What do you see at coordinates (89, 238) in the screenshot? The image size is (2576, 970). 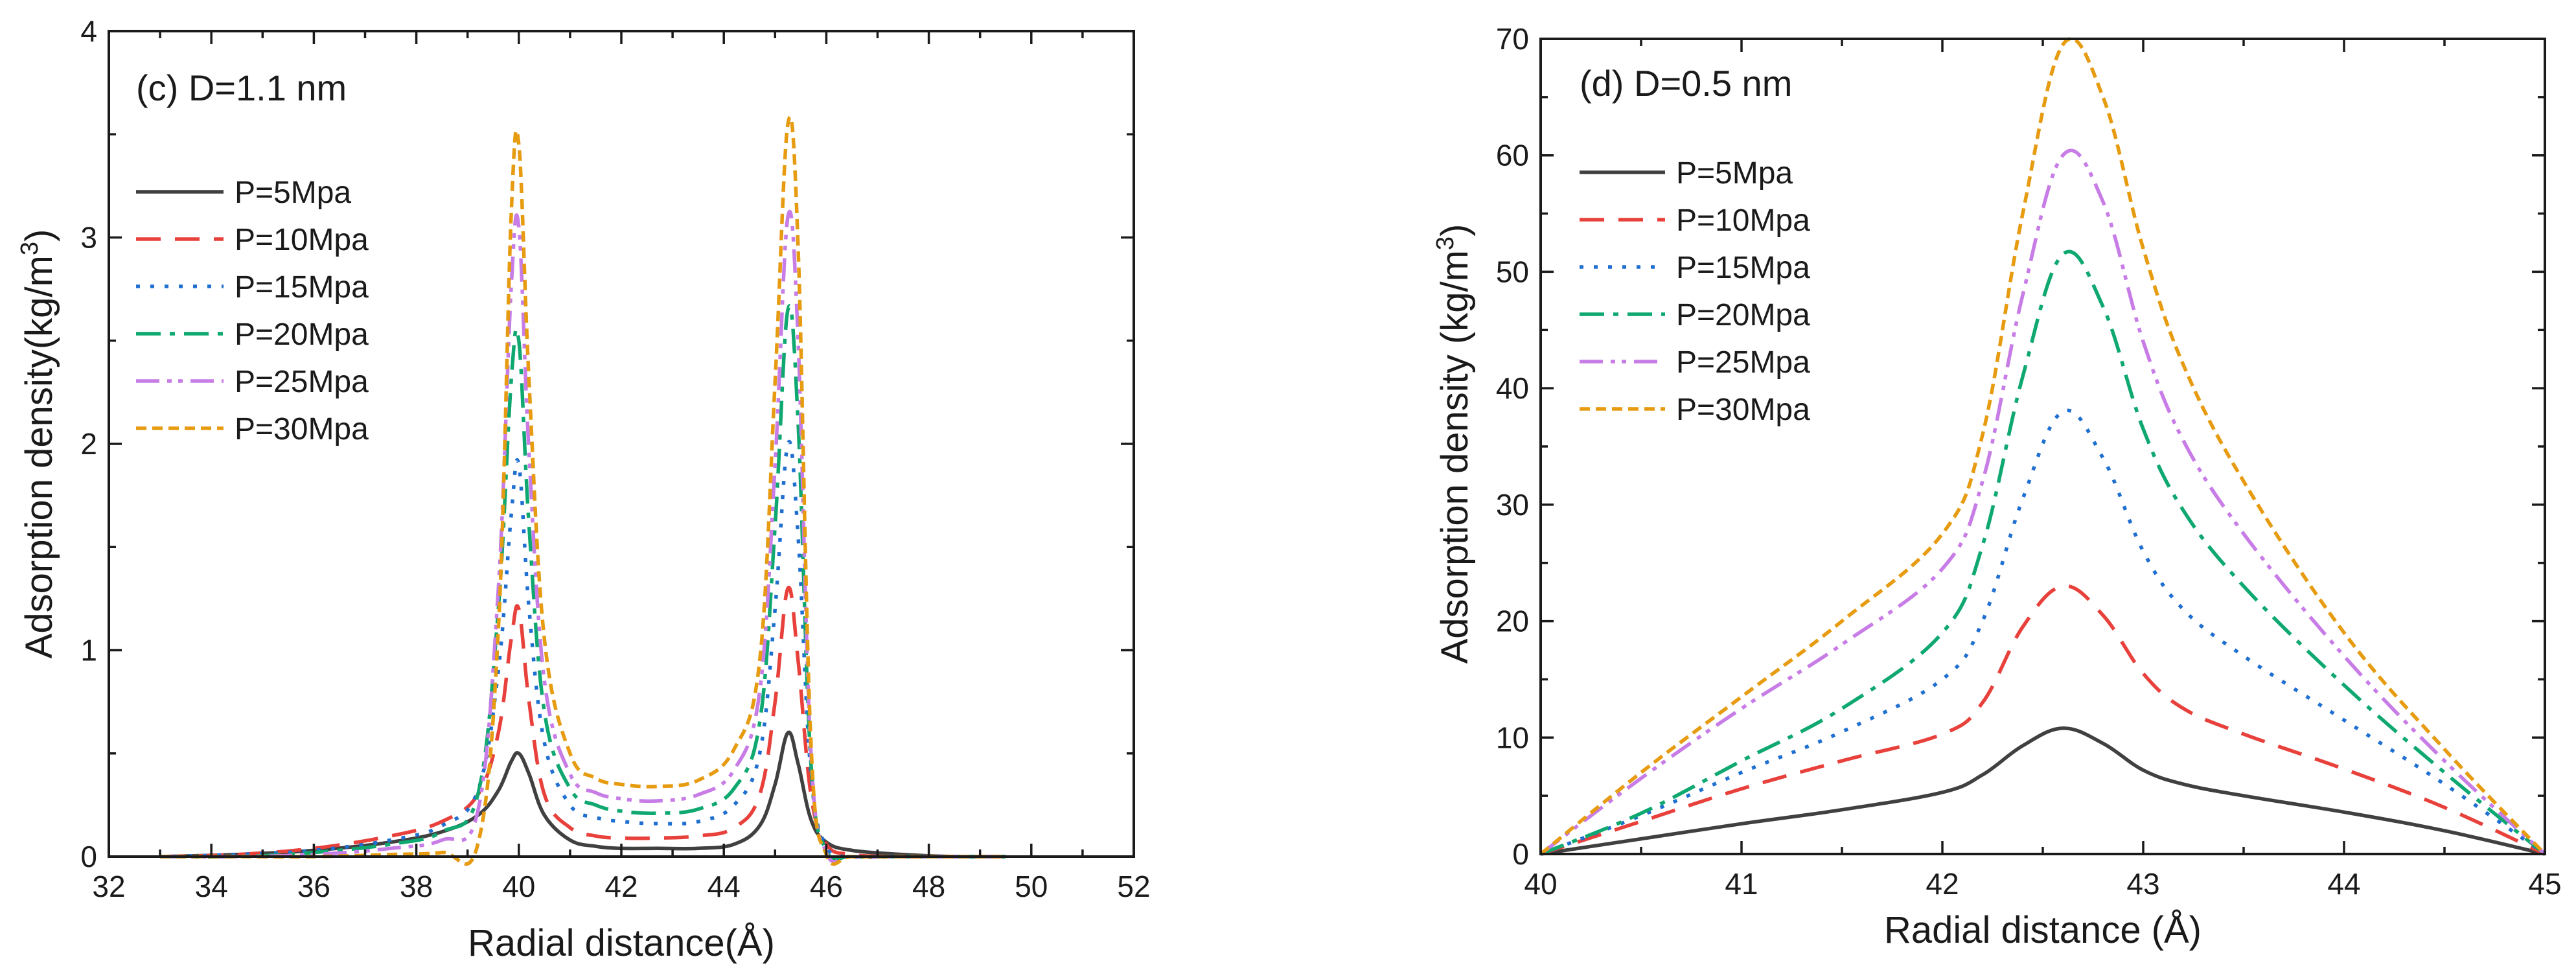 I see `y-tick-label: 3` at bounding box center [89, 238].